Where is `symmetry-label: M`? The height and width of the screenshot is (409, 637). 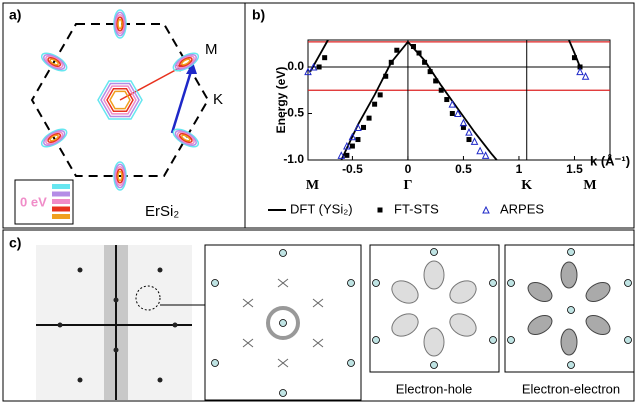 symmetry-label: M is located at coordinates (589, 185).